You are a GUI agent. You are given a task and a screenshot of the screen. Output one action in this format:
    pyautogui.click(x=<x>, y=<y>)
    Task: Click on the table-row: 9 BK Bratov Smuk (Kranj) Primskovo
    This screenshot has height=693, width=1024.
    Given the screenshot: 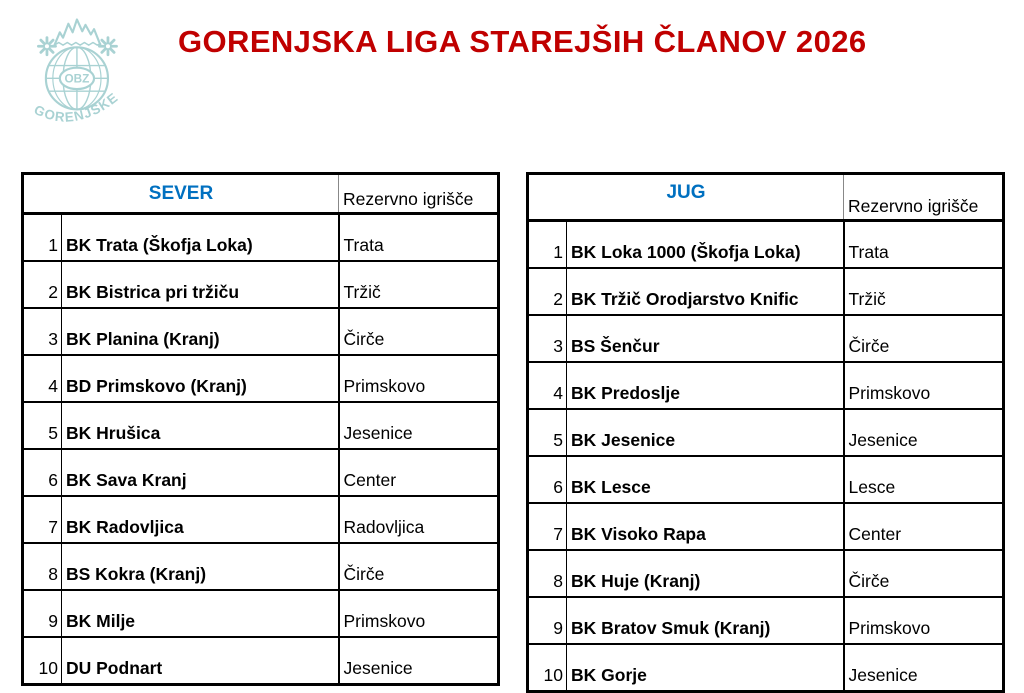 What is the action you would take?
    pyautogui.click(x=765, y=620)
    